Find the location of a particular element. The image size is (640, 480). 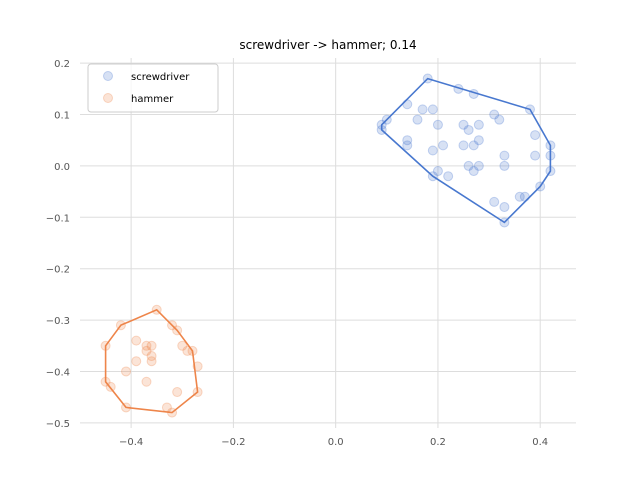

chart-title: screwdriver -> hammer; 0.14 is located at coordinates (327, 45).